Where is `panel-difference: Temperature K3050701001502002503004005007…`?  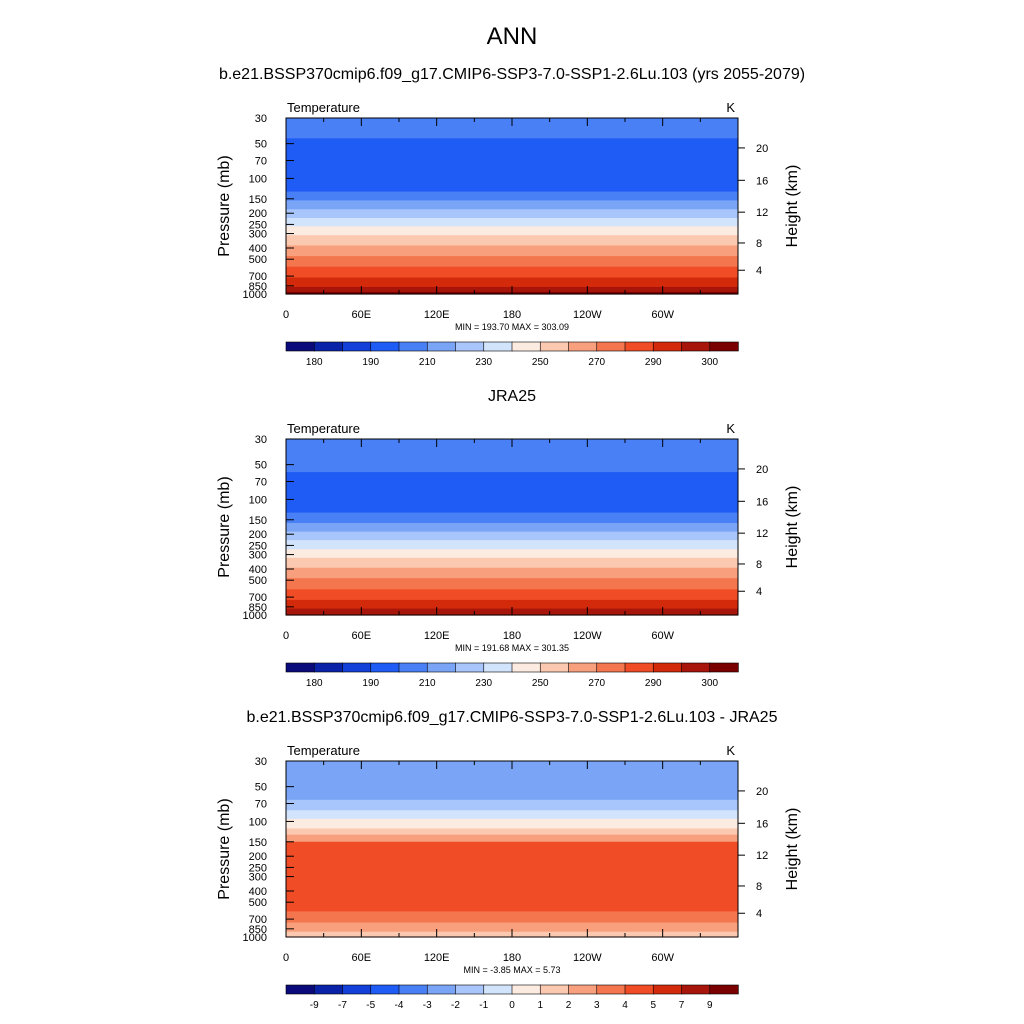 panel-difference: Temperature K3050701001502002503004005007… is located at coordinates (508, 877).